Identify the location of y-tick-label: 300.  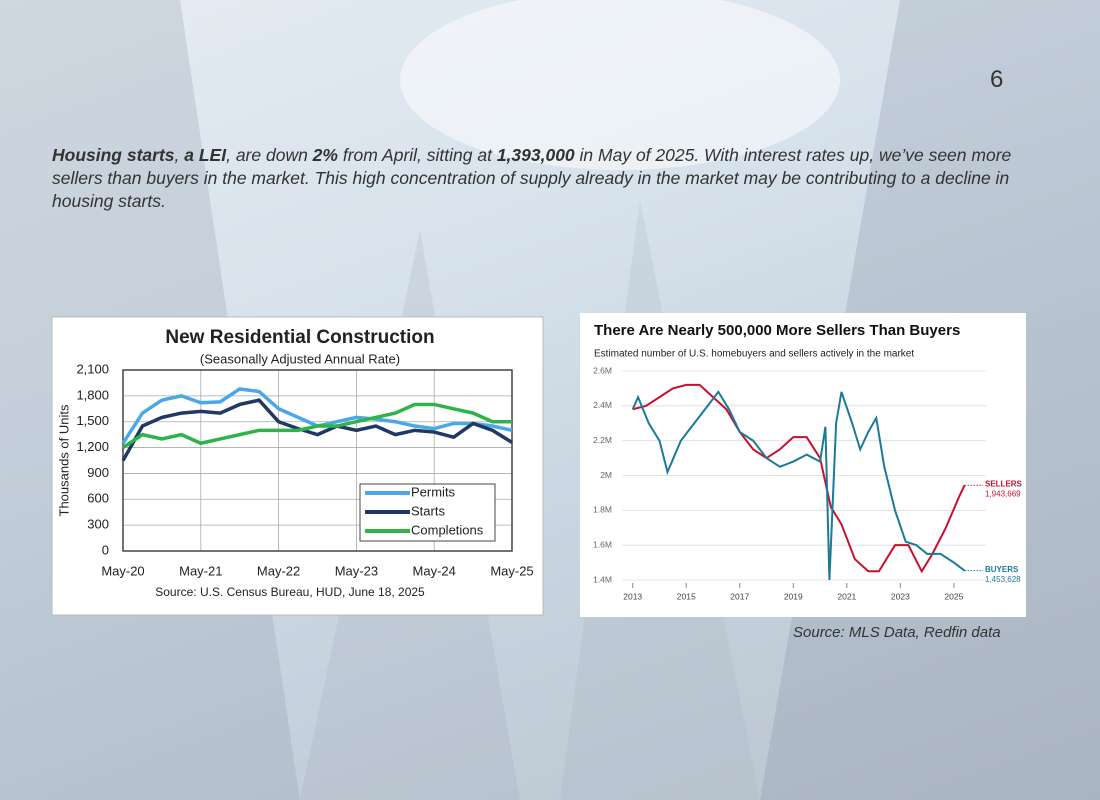
(98, 524).